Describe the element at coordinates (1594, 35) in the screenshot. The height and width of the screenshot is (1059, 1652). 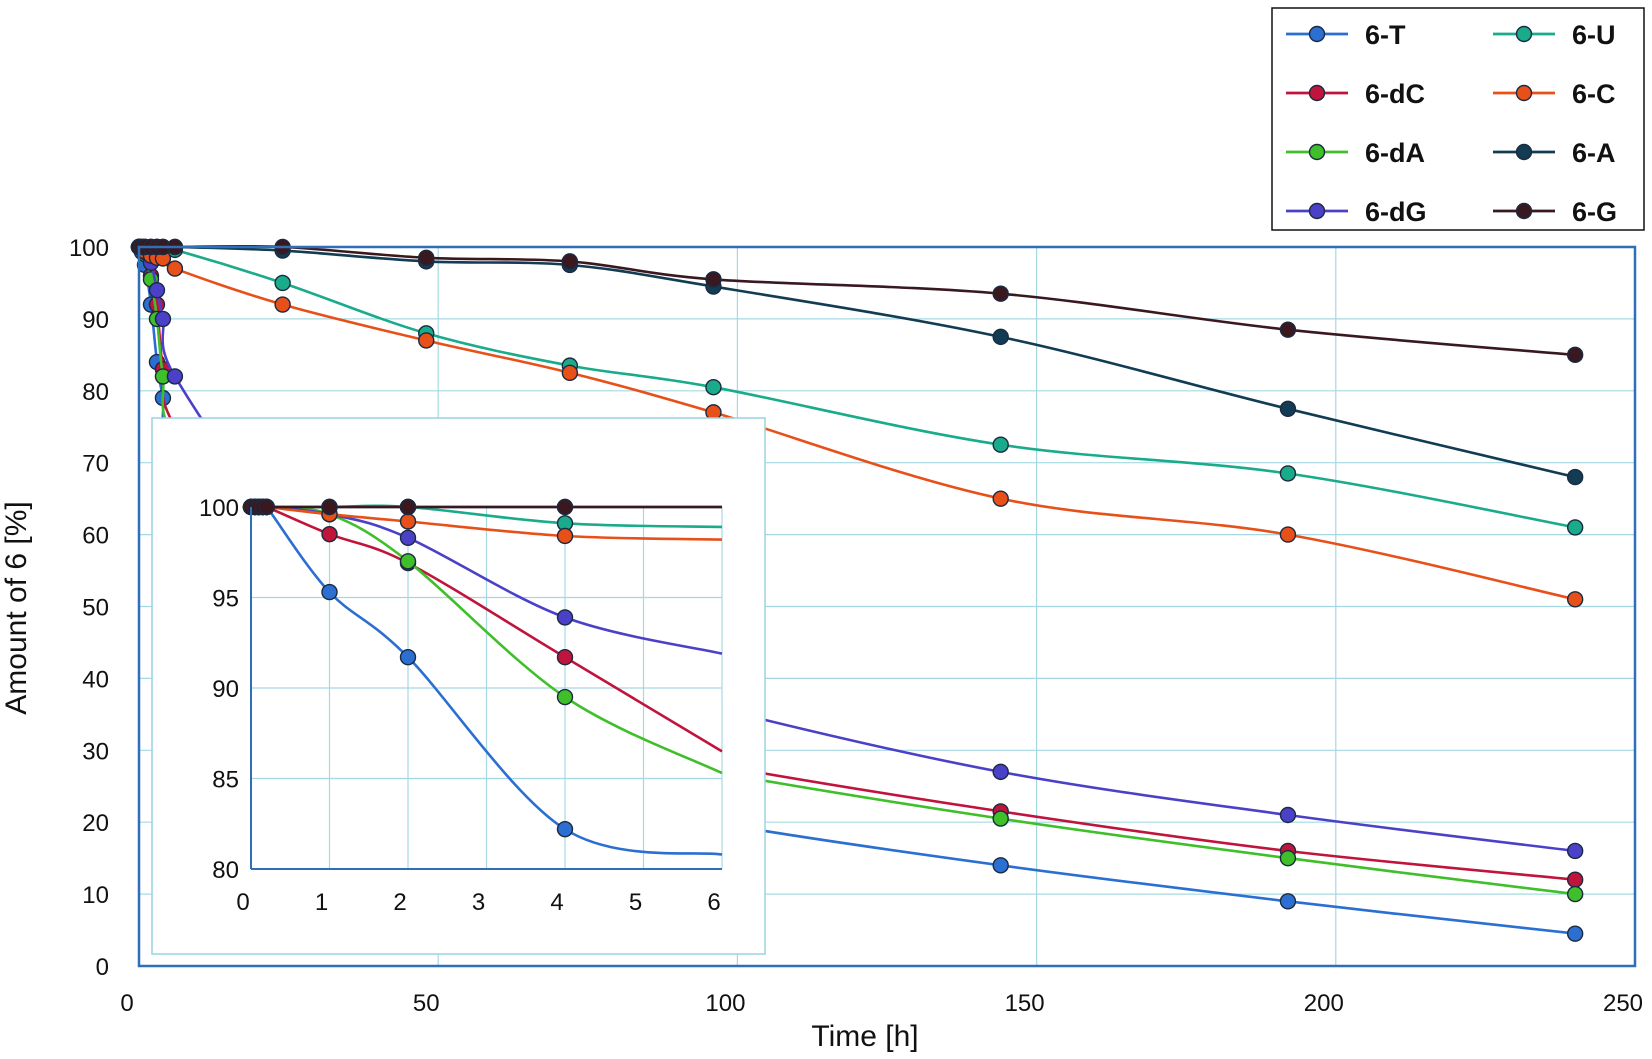
I see `legend-label: 6-U` at that location.